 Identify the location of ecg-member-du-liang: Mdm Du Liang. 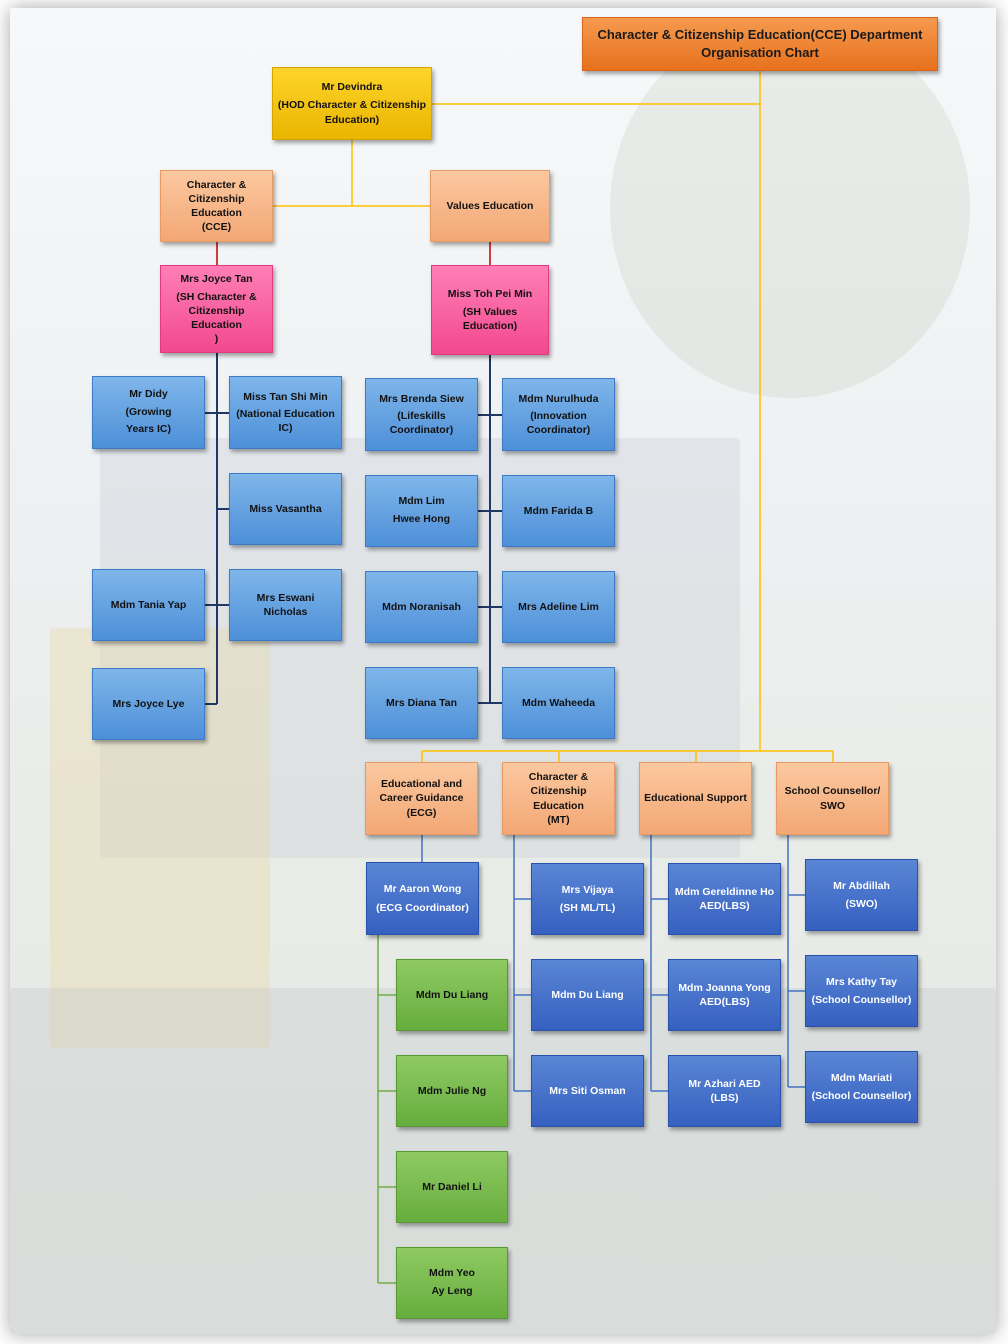
(452, 995).